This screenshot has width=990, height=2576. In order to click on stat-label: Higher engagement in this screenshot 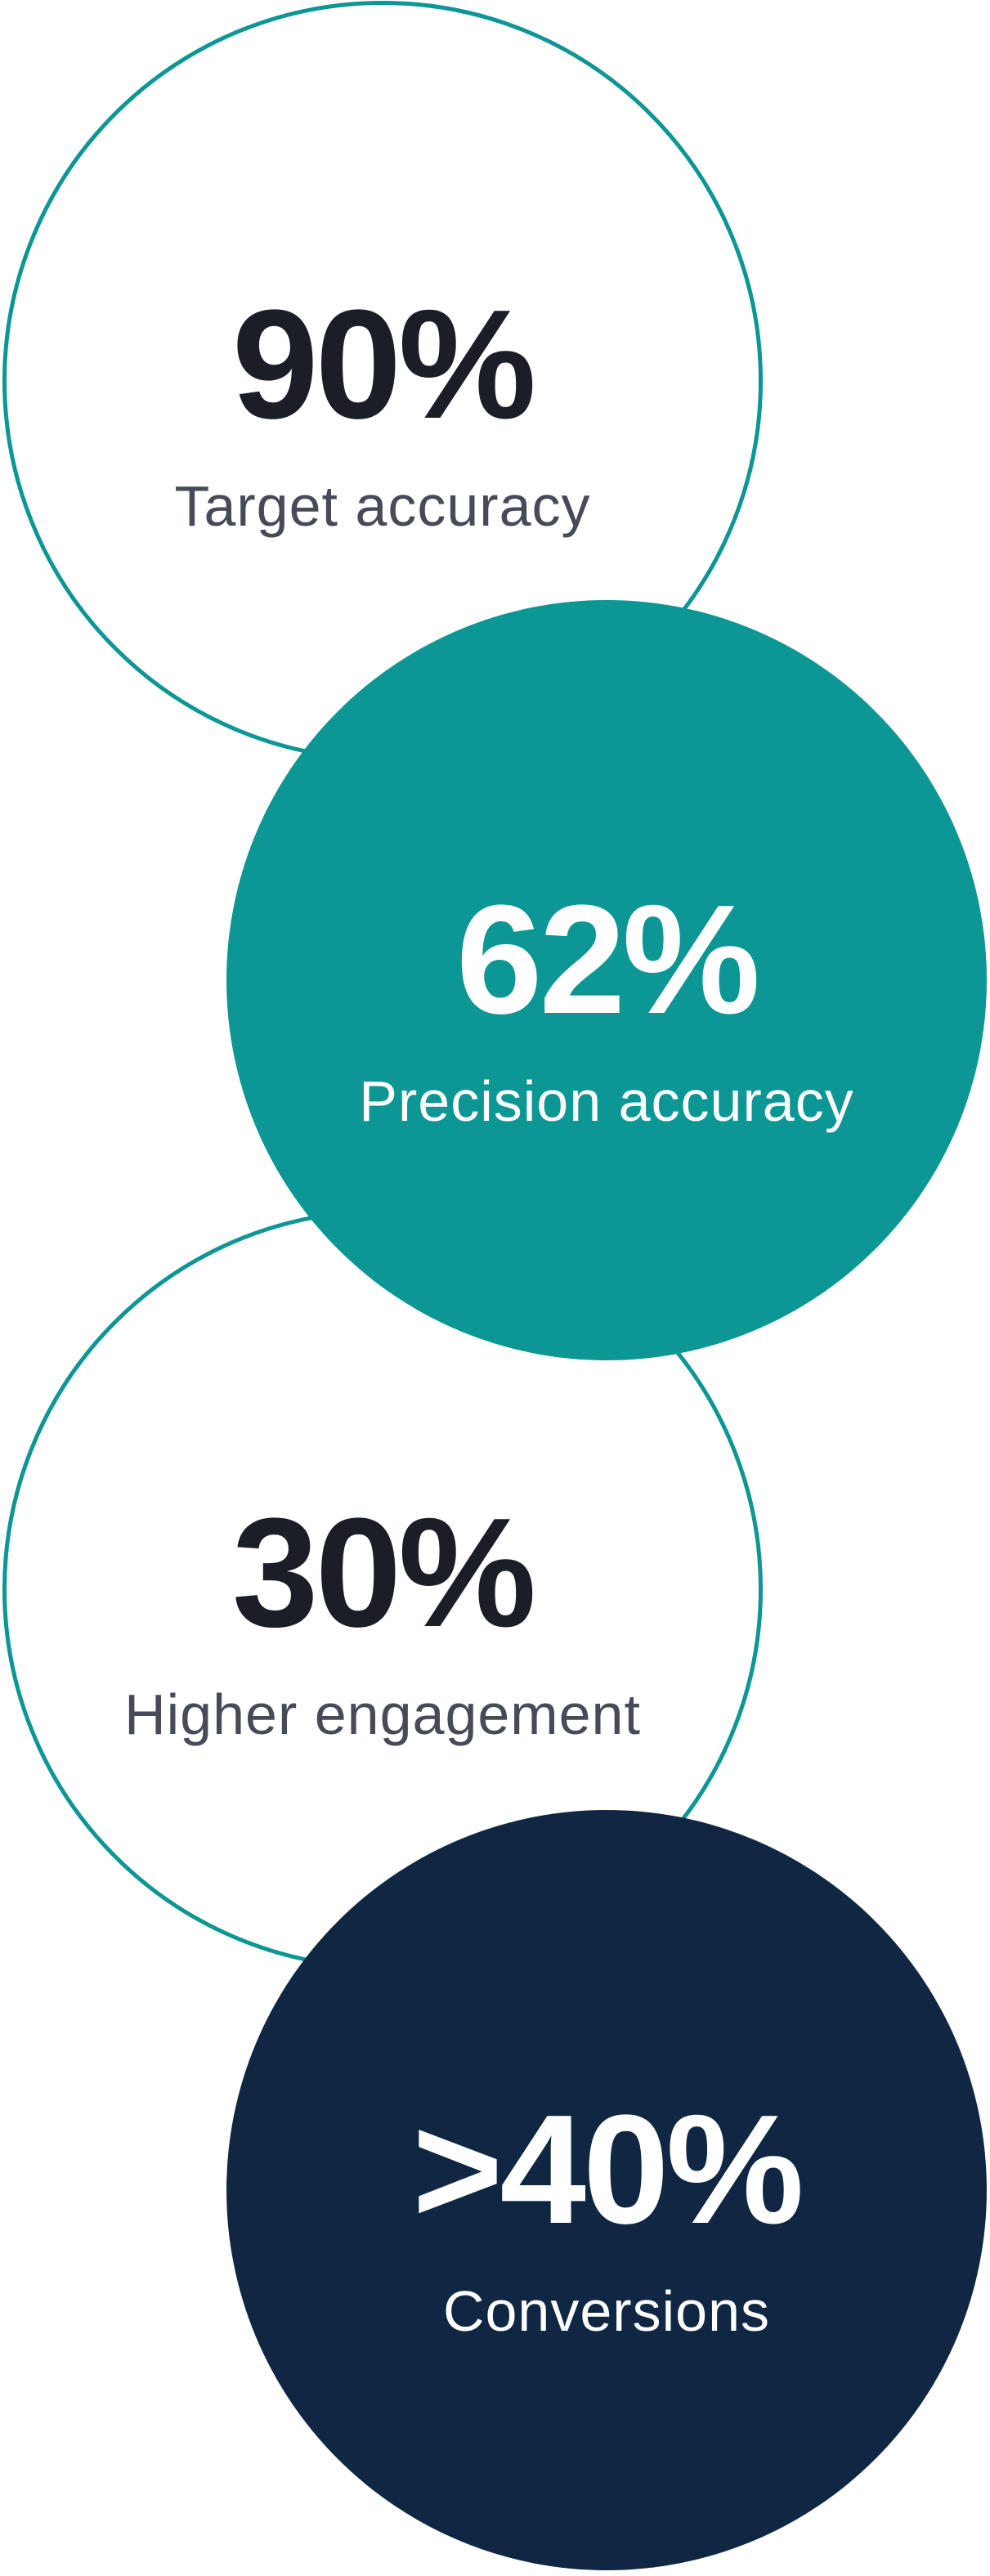, I will do `click(382, 1714)`.